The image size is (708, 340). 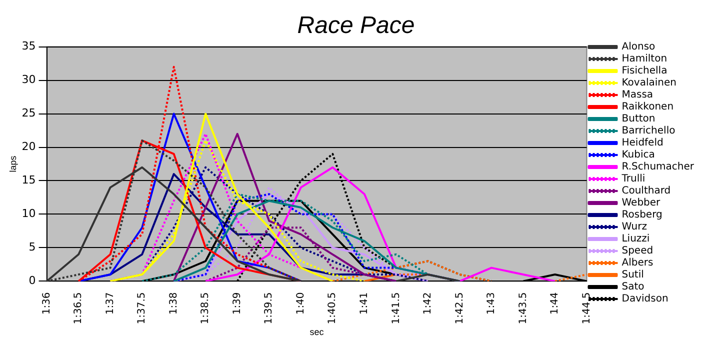 What do you see at coordinates (645, 299) in the screenshot?
I see `legend-label: Davidson` at bounding box center [645, 299].